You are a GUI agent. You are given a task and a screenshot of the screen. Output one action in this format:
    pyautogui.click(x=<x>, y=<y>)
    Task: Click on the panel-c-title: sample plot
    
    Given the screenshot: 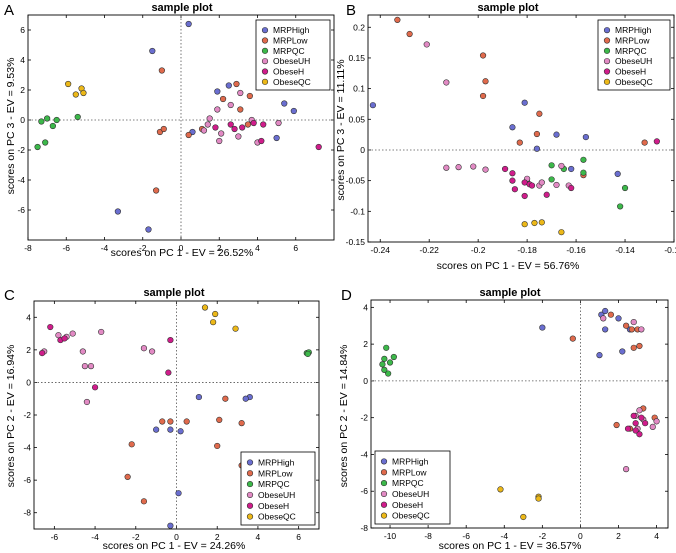 What is the action you would take?
    pyautogui.click(x=173, y=293)
    